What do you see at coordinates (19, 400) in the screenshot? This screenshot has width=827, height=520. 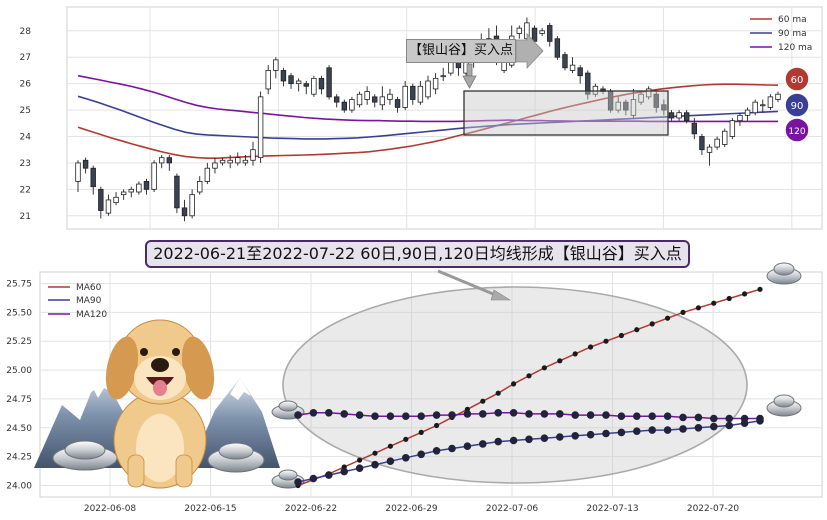 I see `bottom-y-tick-label: 24.75` at bounding box center [19, 400].